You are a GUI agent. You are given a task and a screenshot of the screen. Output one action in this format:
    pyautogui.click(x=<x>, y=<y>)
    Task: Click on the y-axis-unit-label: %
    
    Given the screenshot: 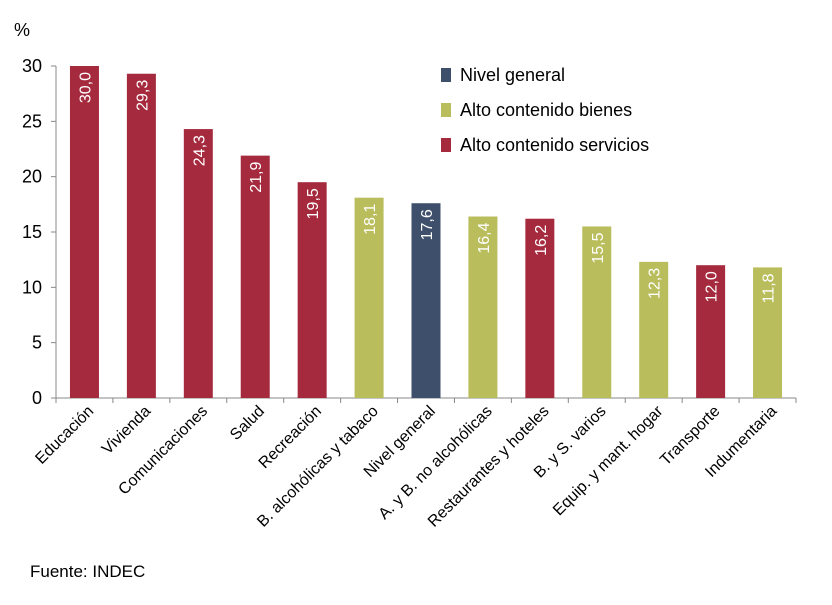 What is the action you would take?
    pyautogui.click(x=22, y=30)
    